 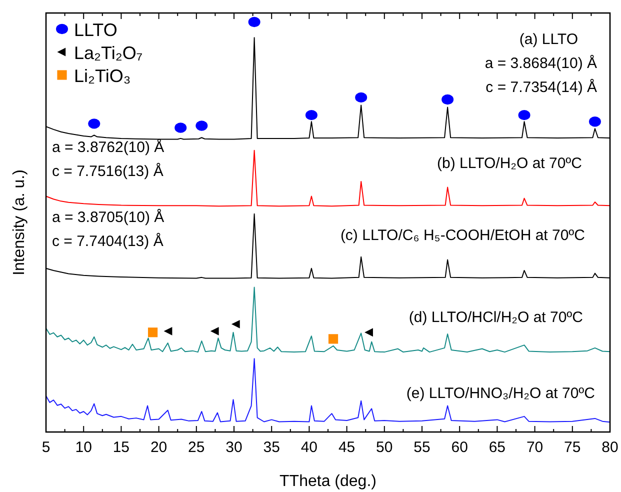 I want to click on legend-label: La₂Ti₂O₇, so click(x=108, y=53).